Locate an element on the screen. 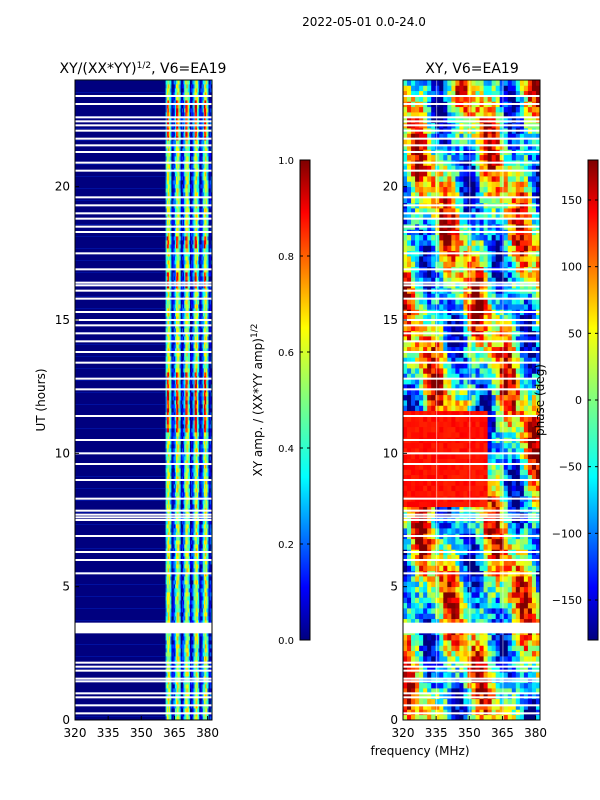 This screenshot has width=600, height=800. amplitude-colorbar-gradient is located at coordinates (305, 400).